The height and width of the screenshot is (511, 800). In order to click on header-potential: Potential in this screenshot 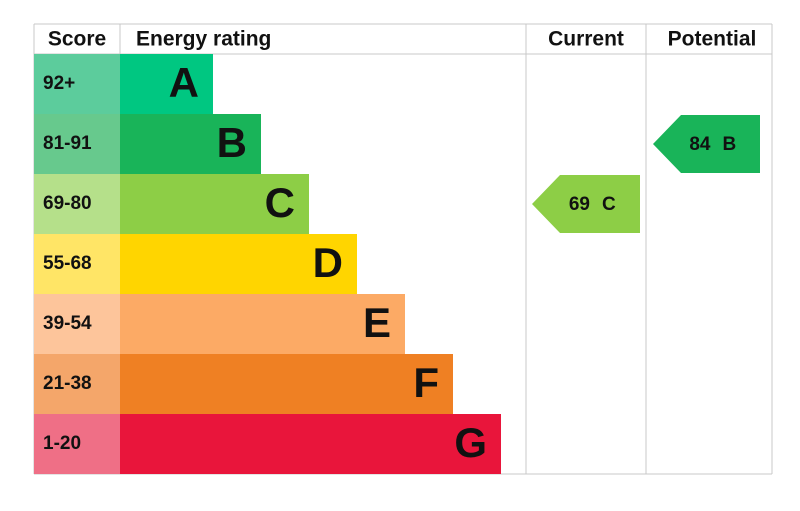, I will do `click(712, 39)`.